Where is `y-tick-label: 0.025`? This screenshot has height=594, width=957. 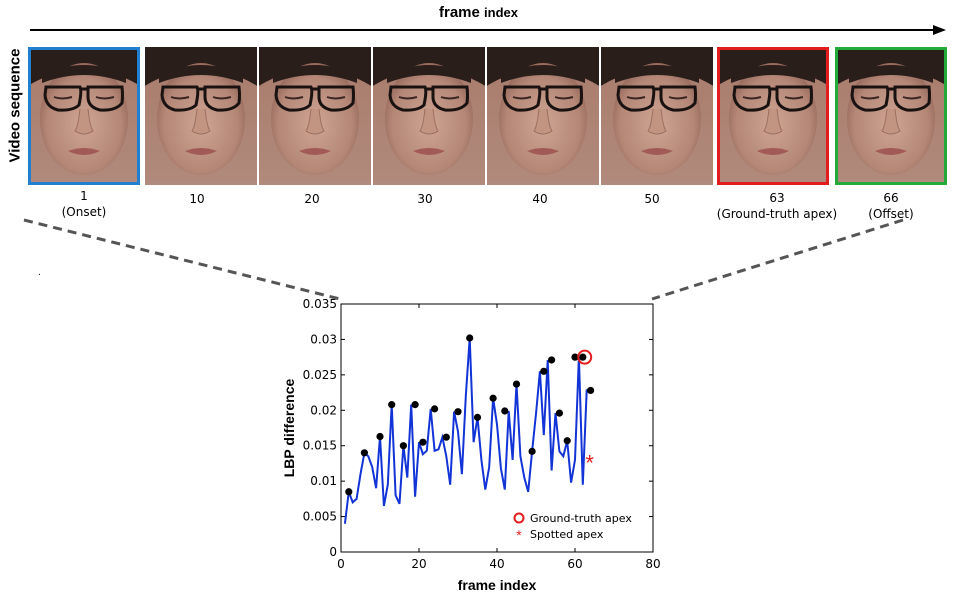
y-tick-label: 0.025 is located at coordinates (320, 375).